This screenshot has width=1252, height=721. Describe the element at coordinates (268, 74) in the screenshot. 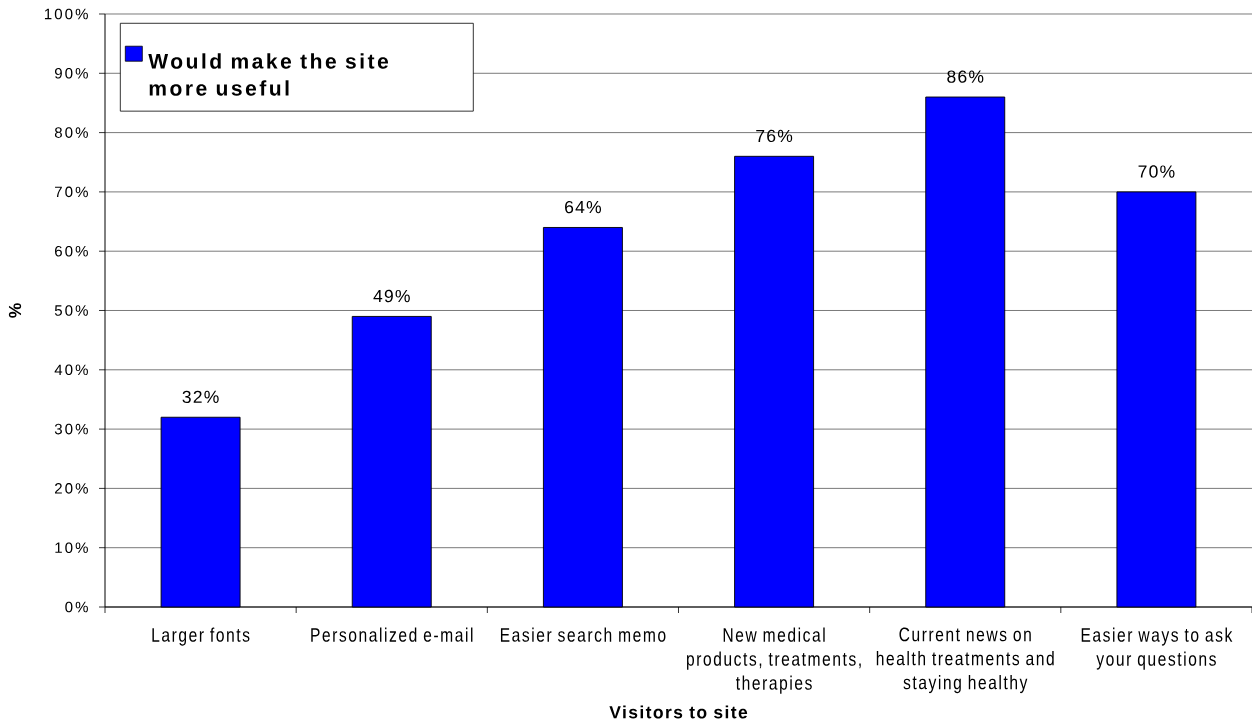

I see `legend-label: Would make the site more useful` at that location.